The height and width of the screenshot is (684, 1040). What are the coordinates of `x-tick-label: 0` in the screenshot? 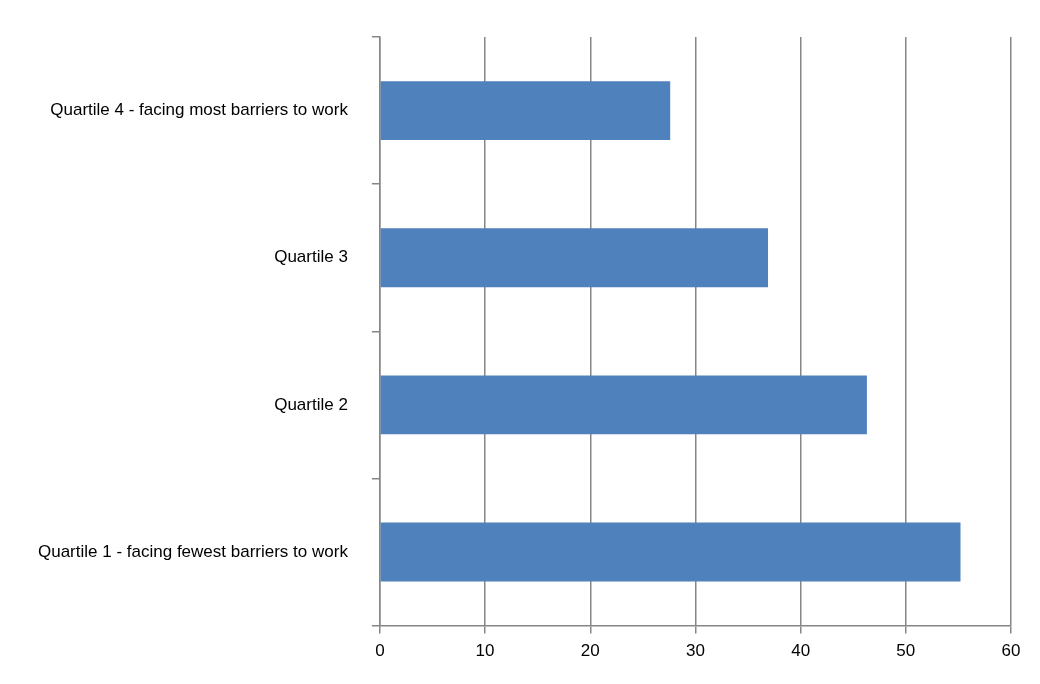 It's located at (380, 651).